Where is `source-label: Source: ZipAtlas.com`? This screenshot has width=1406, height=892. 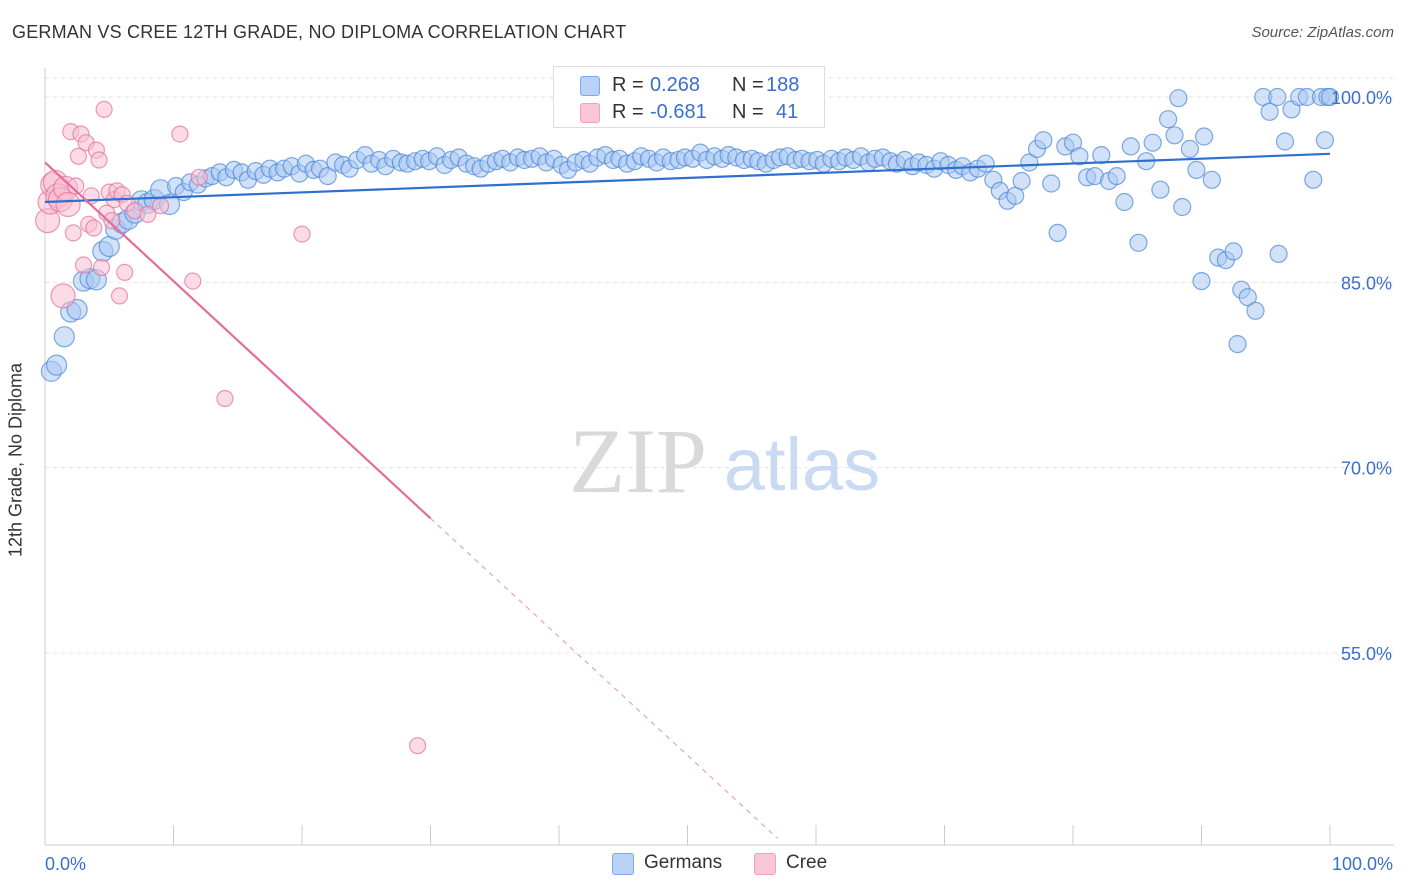
source-label: Source: ZipAtlas.com is located at coordinates (1322, 32).